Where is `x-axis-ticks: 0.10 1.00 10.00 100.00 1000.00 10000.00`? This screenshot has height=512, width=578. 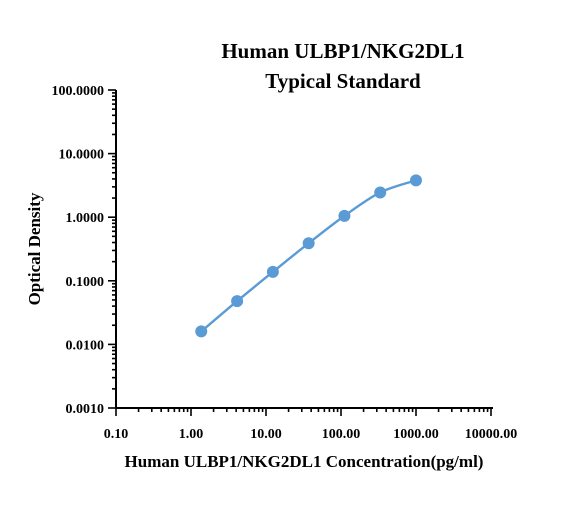 x-axis-ticks: 0.10 1.00 10.00 100.00 1000.00 10000.00 is located at coordinates (311, 425).